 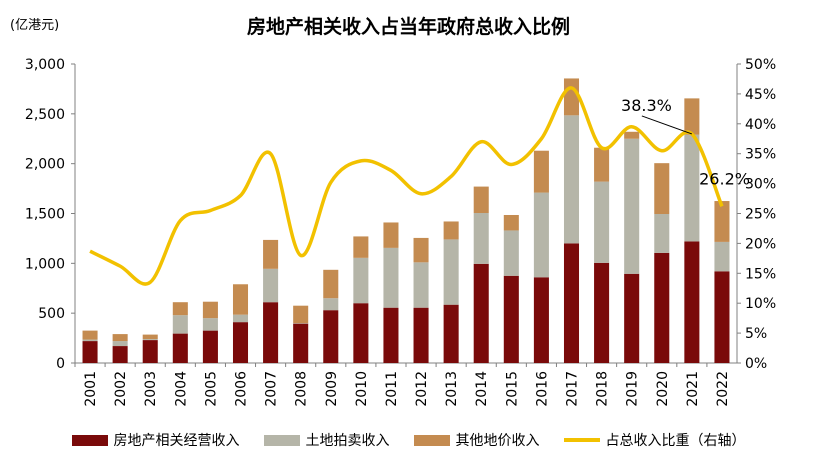 I want to click on x-tick-label: 2002, so click(x=121, y=389).